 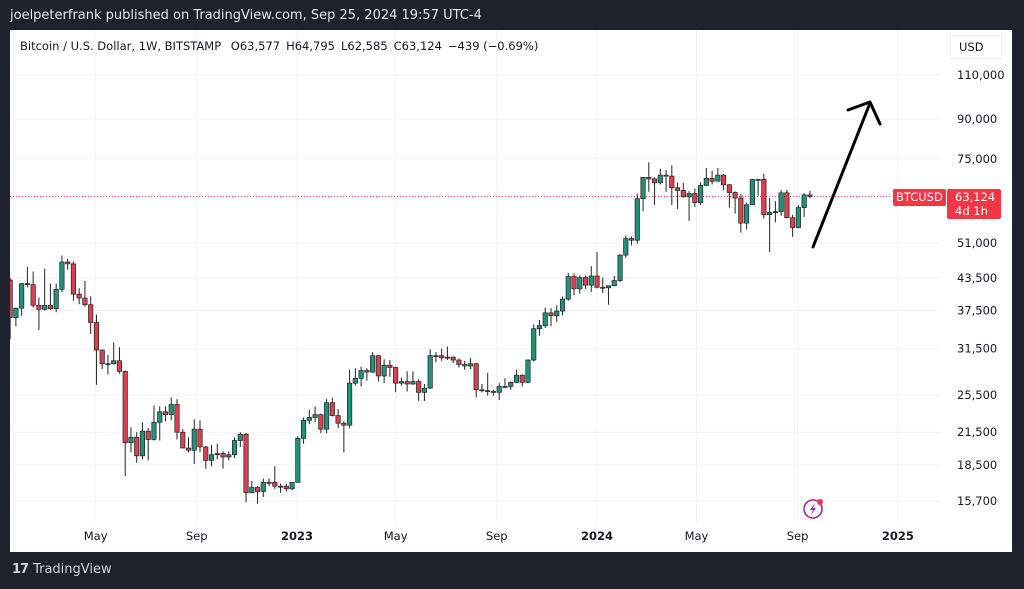 What do you see at coordinates (971, 211) in the screenshot?
I see `bar-countdown: 4d 1h` at bounding box center [971, 211].